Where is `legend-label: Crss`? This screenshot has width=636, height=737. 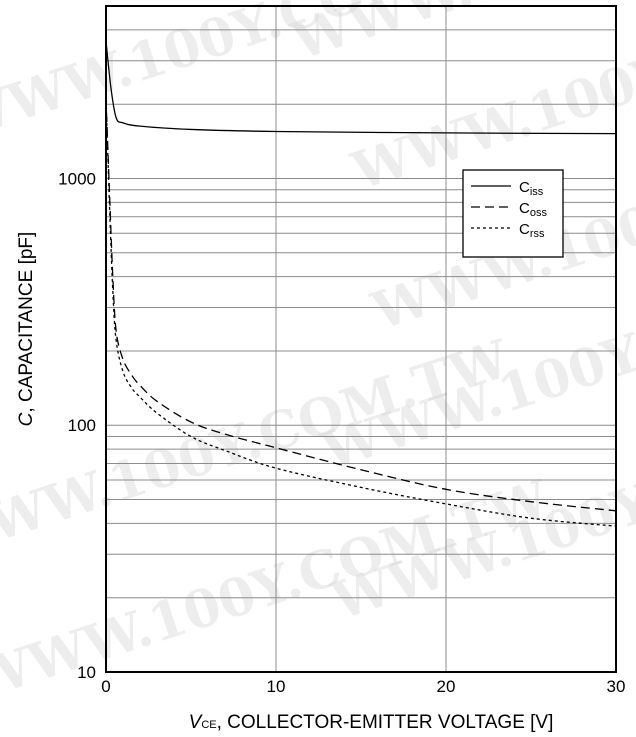 legend-label: Crss is located at coordinates (532, 230).